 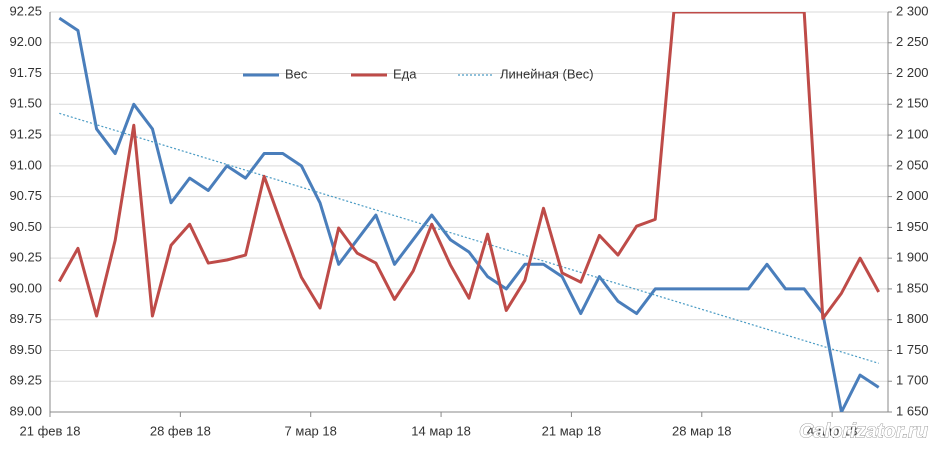 What do you see at coordinates (25, 318) in the screenshot?
I see `y-tick-label: 89.75` at bounding box center [25, 318].